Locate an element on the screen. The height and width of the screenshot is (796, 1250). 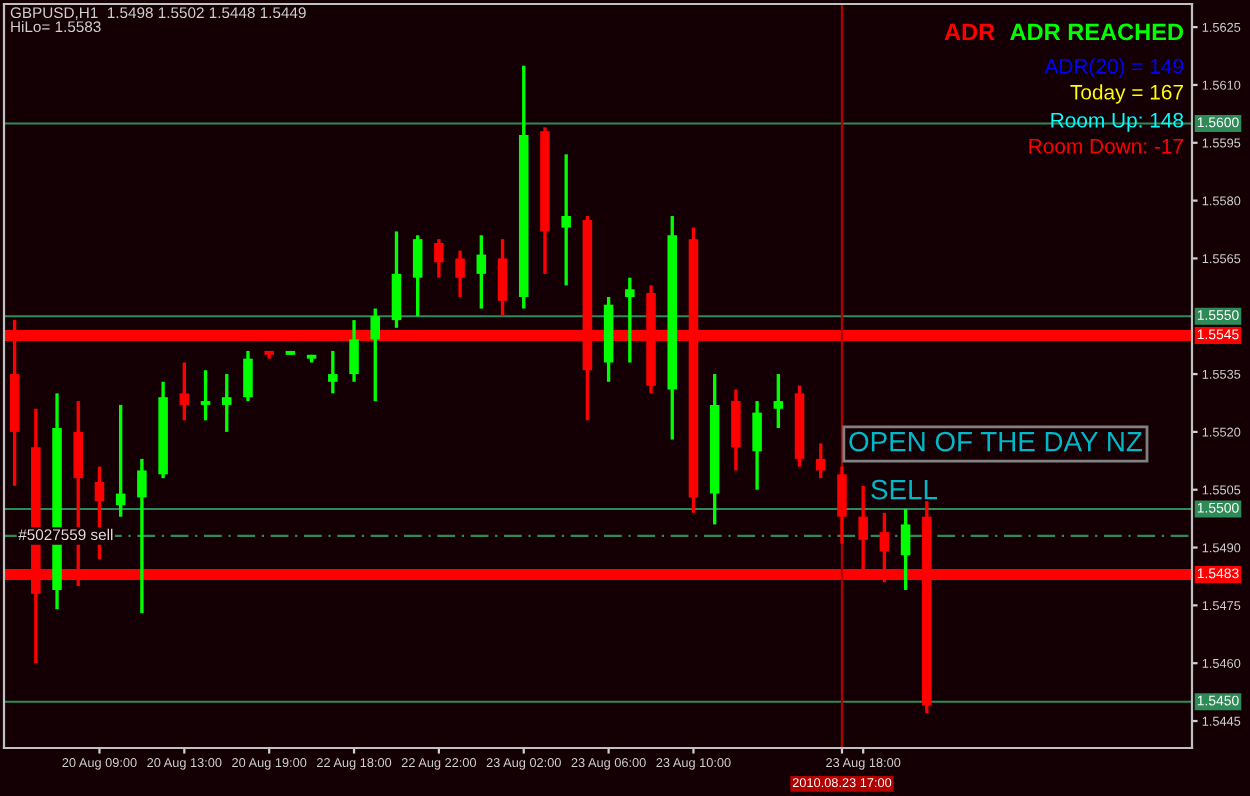
annotation: ADR REACHED is located at coordinates (1096, 32).